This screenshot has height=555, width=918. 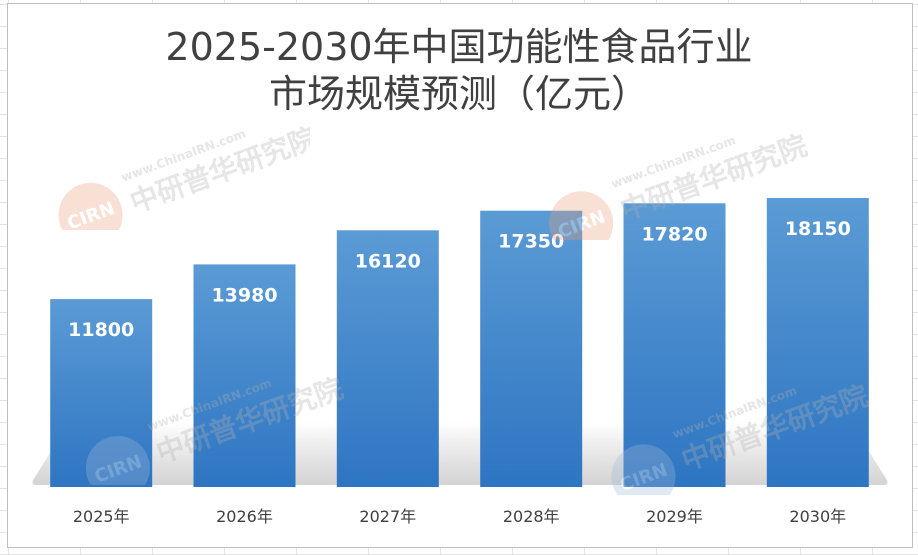 I want to click on bar-2025年, so click(x=101, y=393).